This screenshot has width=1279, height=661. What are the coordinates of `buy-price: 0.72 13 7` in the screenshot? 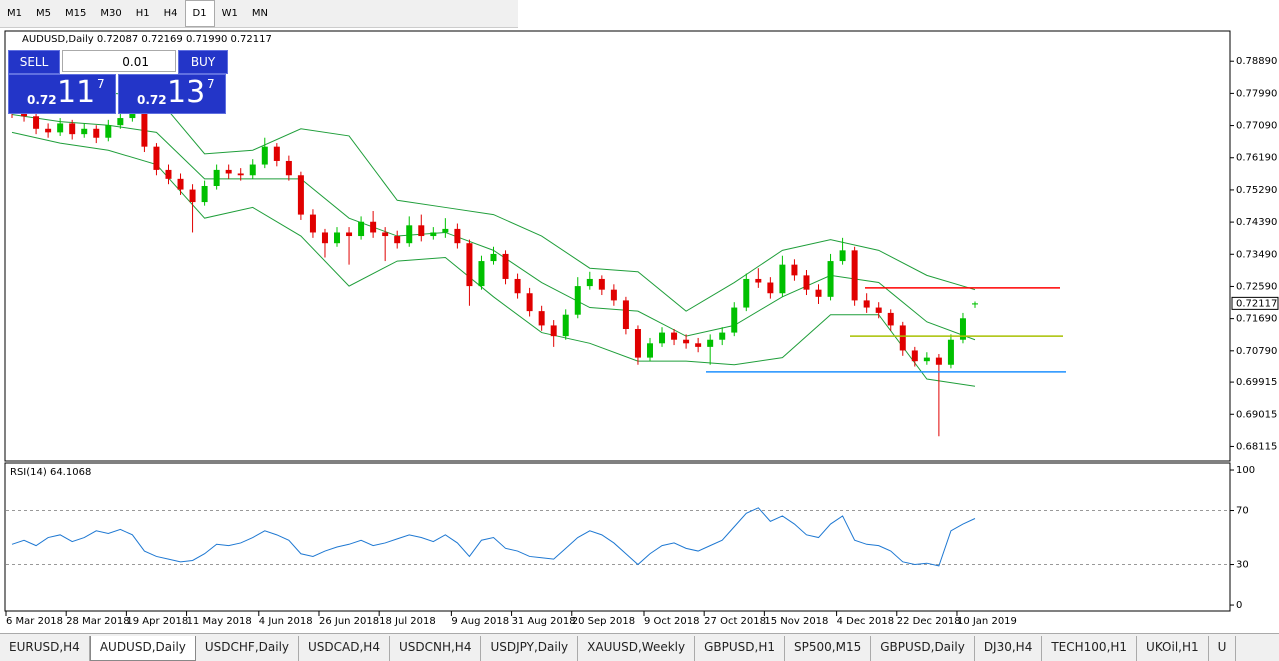 It's located at (172, 94).